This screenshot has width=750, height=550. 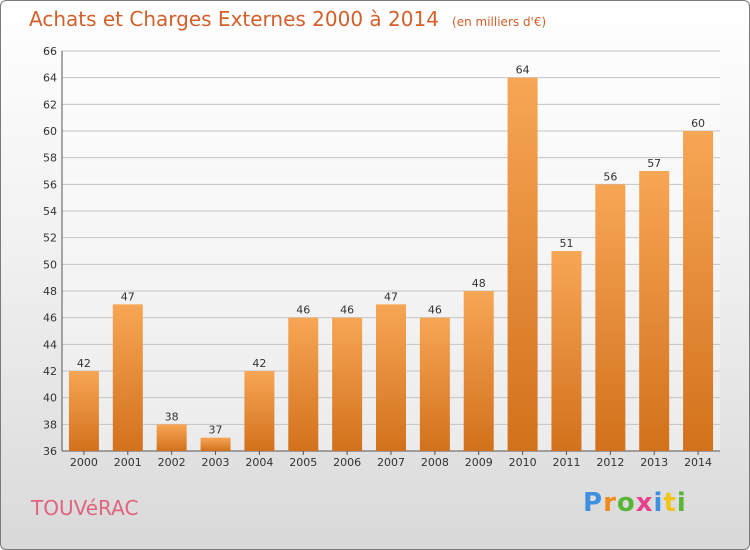 What do you see at coordinates (610, 462) in the screenshot?
I see `x-tick-label: 2012` at bounding box center [610, 462].